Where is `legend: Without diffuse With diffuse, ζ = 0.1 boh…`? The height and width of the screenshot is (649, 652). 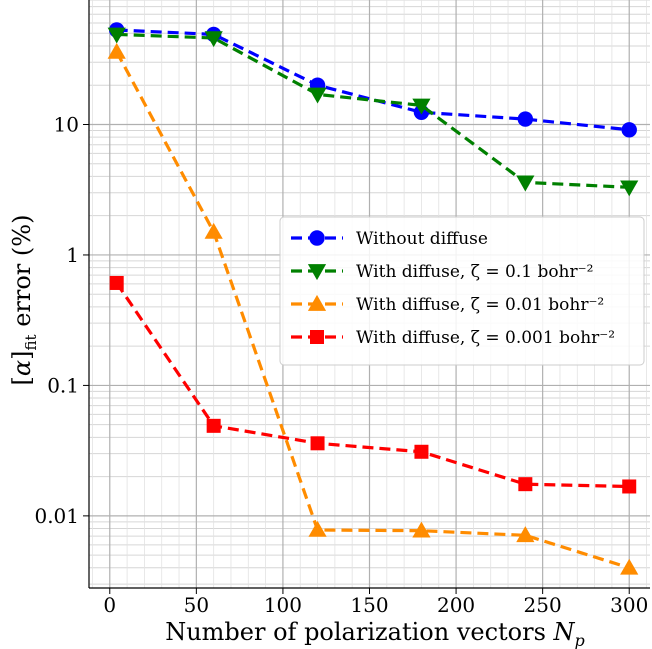 legend: Without diffuse With diffuse, ζ = 0.1 boh… is located at coordinates (462, 291).